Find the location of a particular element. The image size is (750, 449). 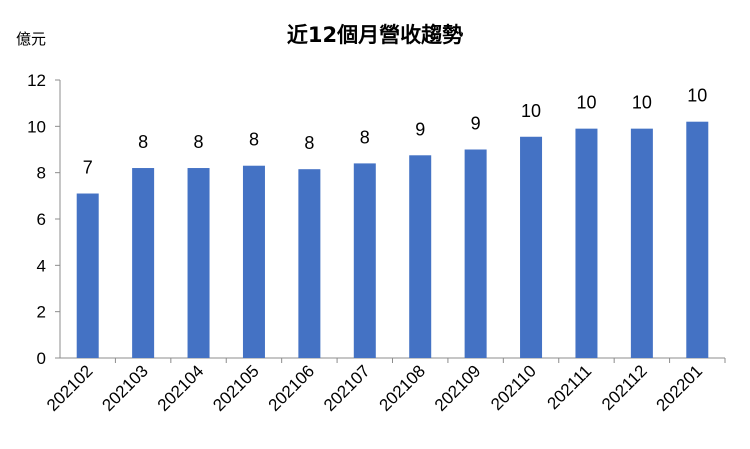

x-tick-label: 202112 is located at coordinates (624, 387).